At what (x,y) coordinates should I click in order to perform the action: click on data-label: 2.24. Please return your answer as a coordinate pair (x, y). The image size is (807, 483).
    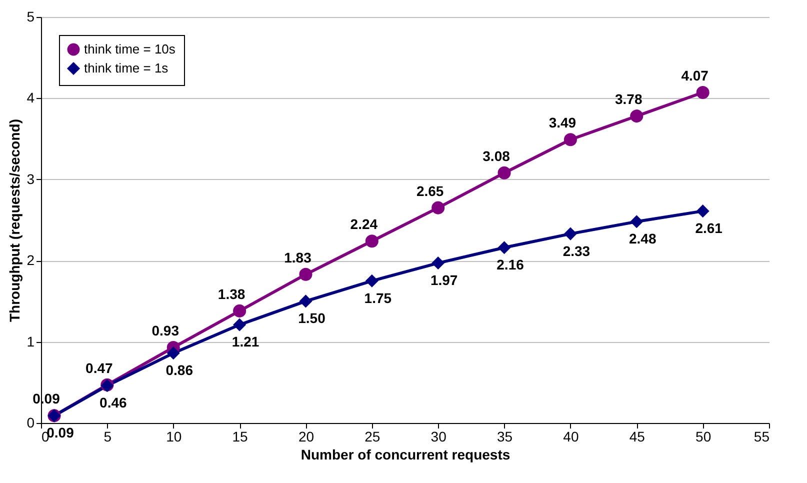
    Looking at the image, I should click on (364, 224).